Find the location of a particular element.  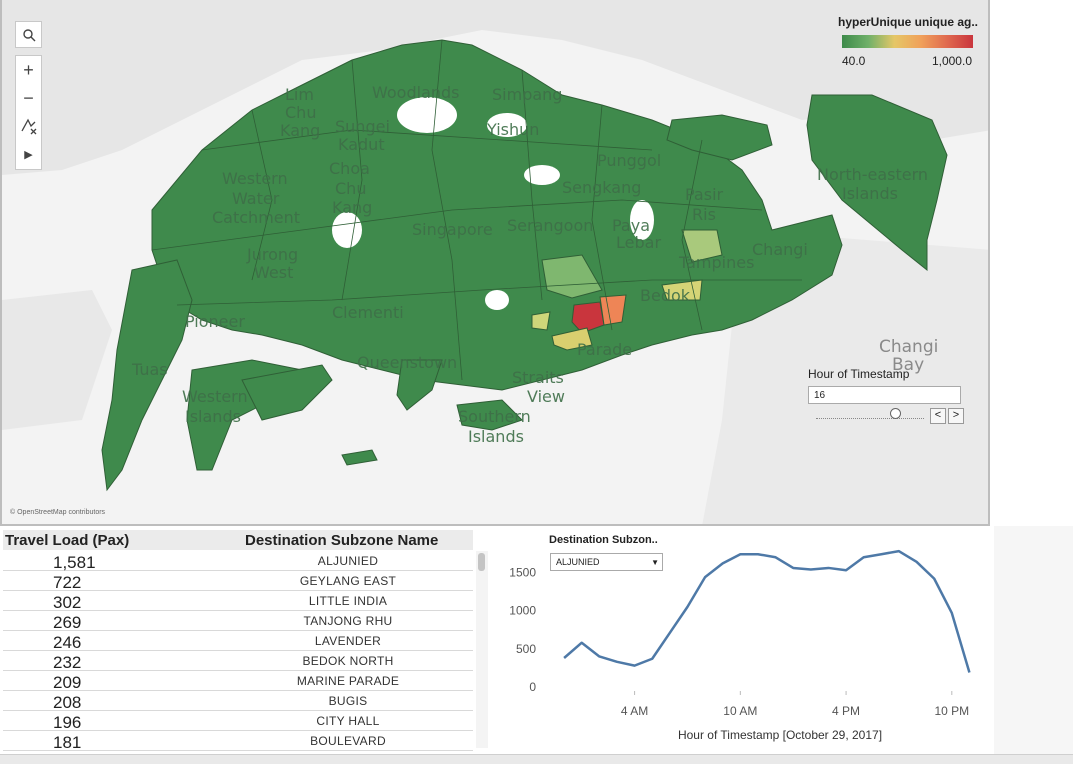

hour-slider-track is located at coordinates (870, 416).